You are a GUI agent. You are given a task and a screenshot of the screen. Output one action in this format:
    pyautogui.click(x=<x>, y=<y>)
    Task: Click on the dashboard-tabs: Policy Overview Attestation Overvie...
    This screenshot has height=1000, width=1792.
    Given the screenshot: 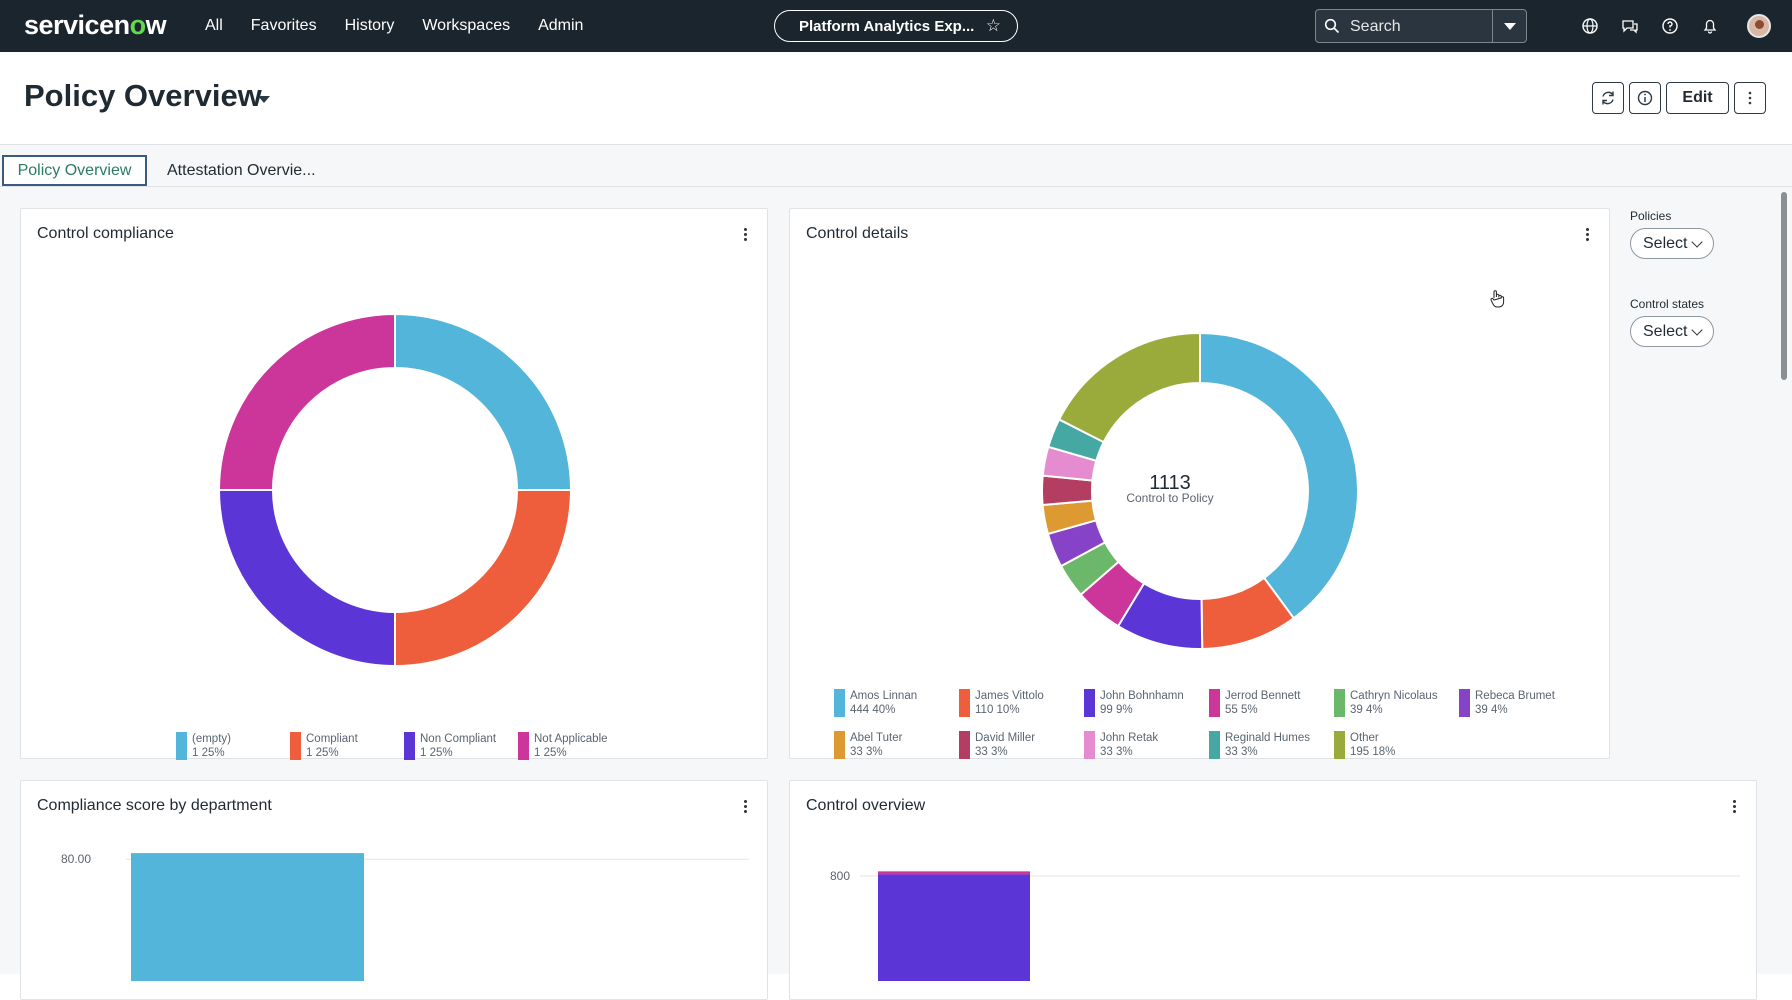 What is the action you would take?
    pyautogui.click(x=896, y=166)
    